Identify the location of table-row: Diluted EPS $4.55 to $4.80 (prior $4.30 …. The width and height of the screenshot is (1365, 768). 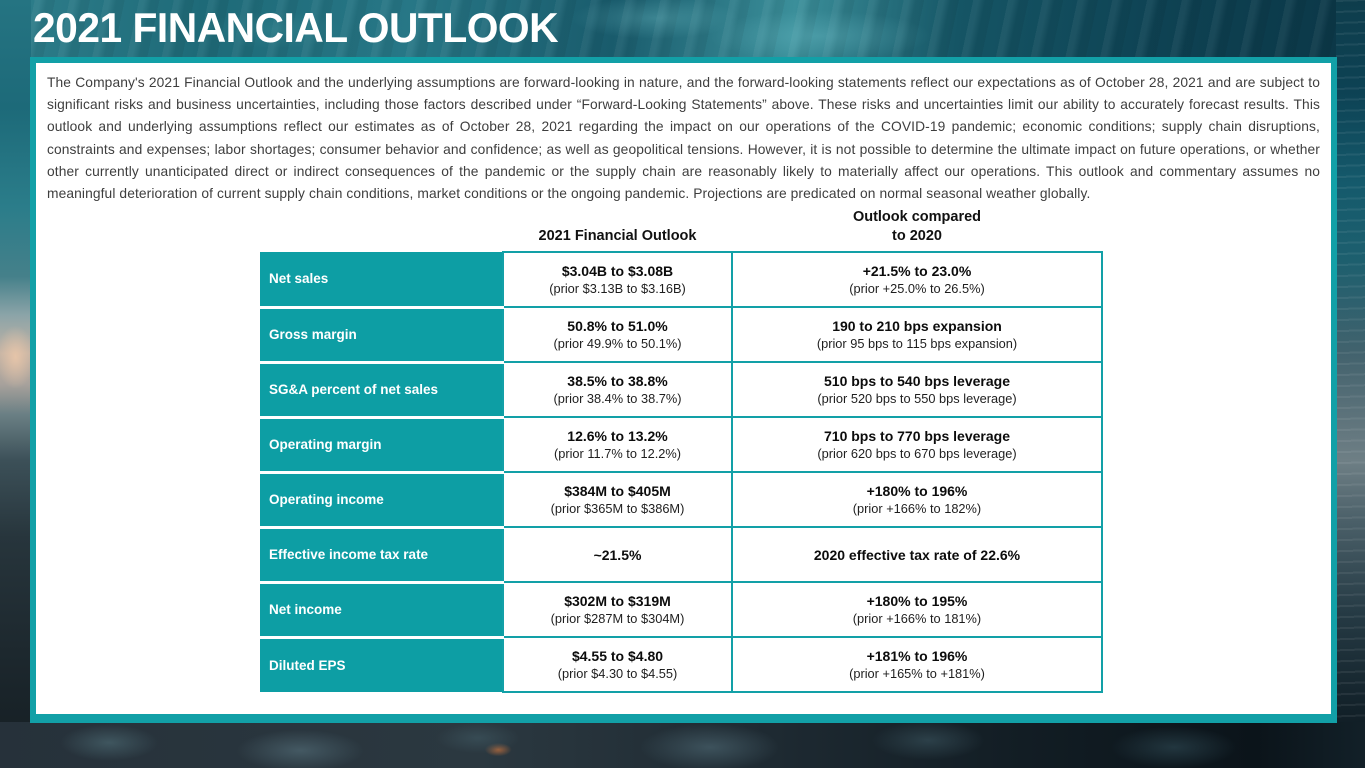
(681, 664).